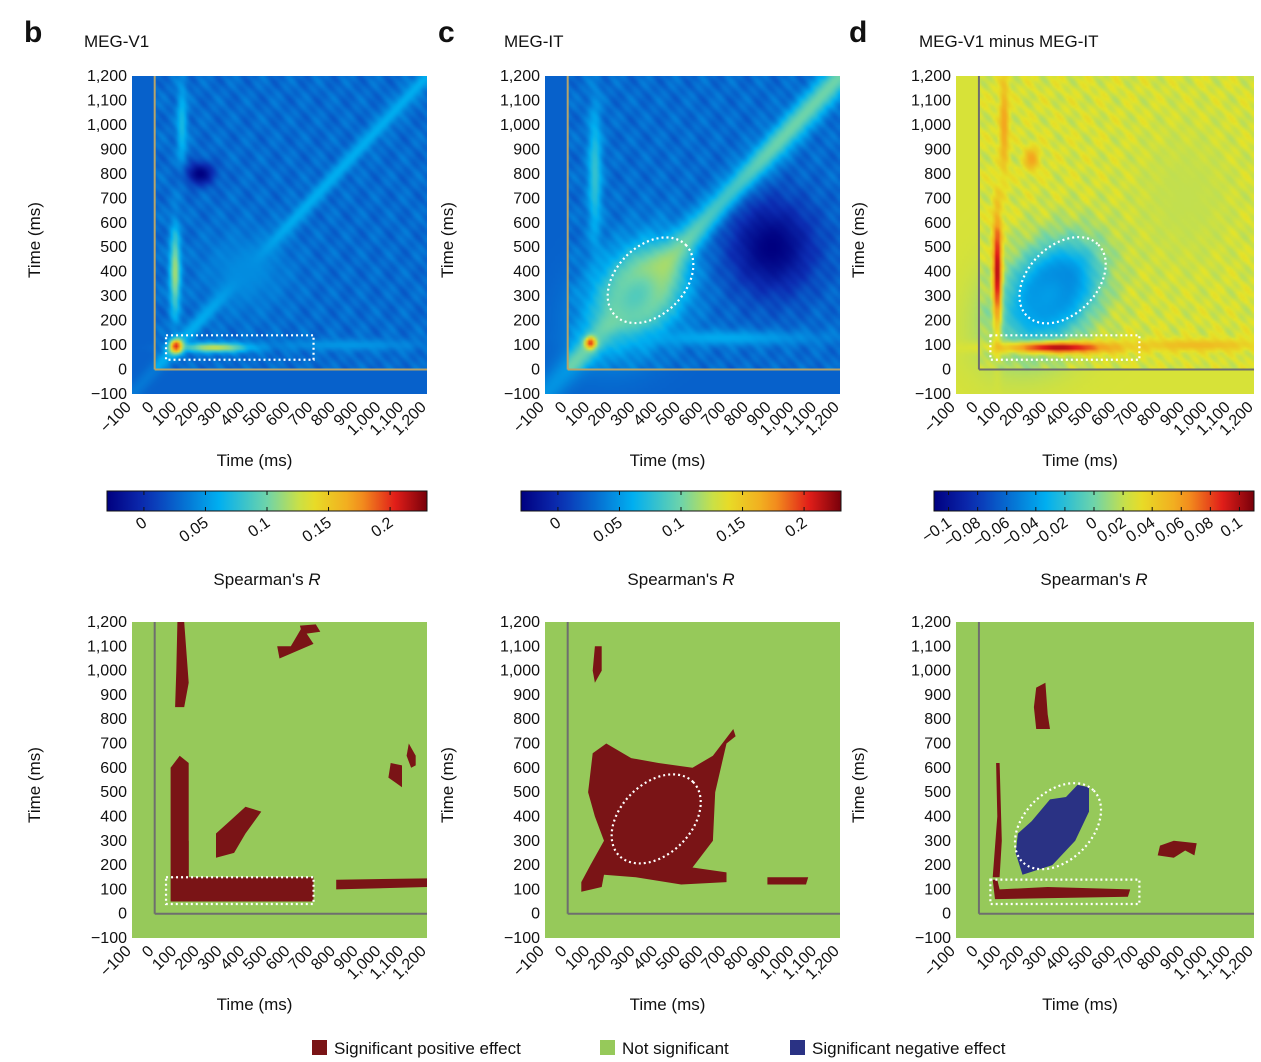 This screenshot has height=1062, width=1261. I want to click on legend-item: Significant positive effect, so click(416, 1048).